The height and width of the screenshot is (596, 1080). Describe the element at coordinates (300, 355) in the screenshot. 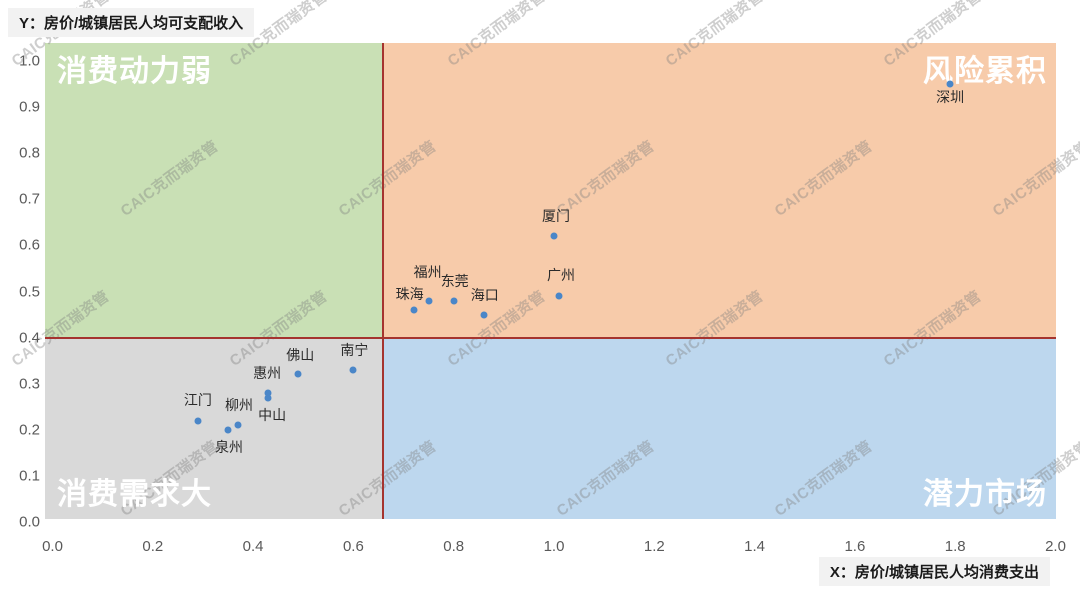

I see `data-point-label: 佛山` at that location.